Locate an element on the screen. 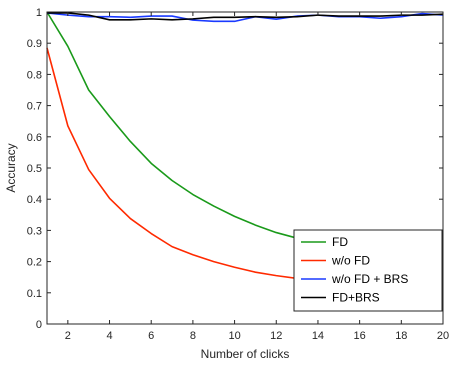  y-tick-label: 0.6 is located at coordinates (34, 138).